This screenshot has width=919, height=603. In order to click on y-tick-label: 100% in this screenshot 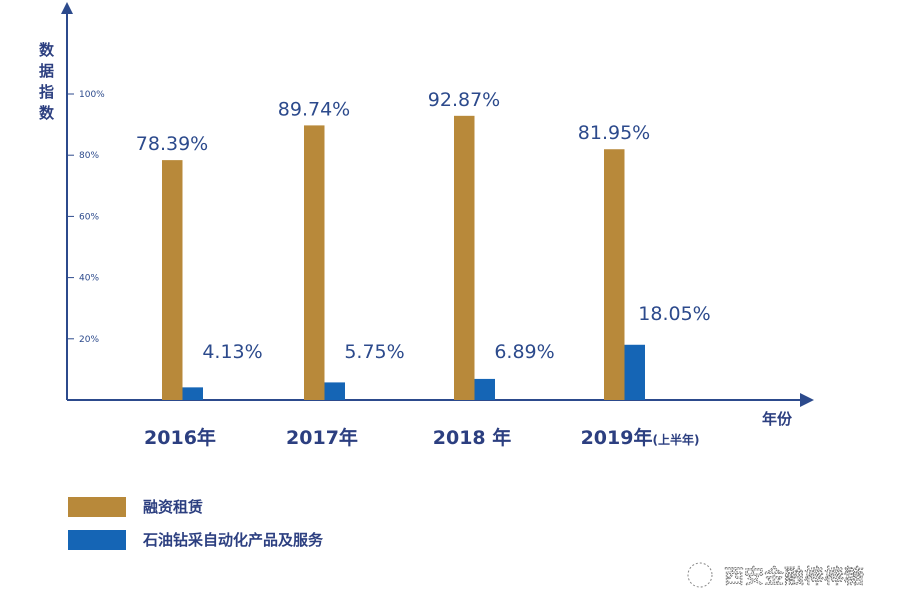, I will do `click(92, 95)`.